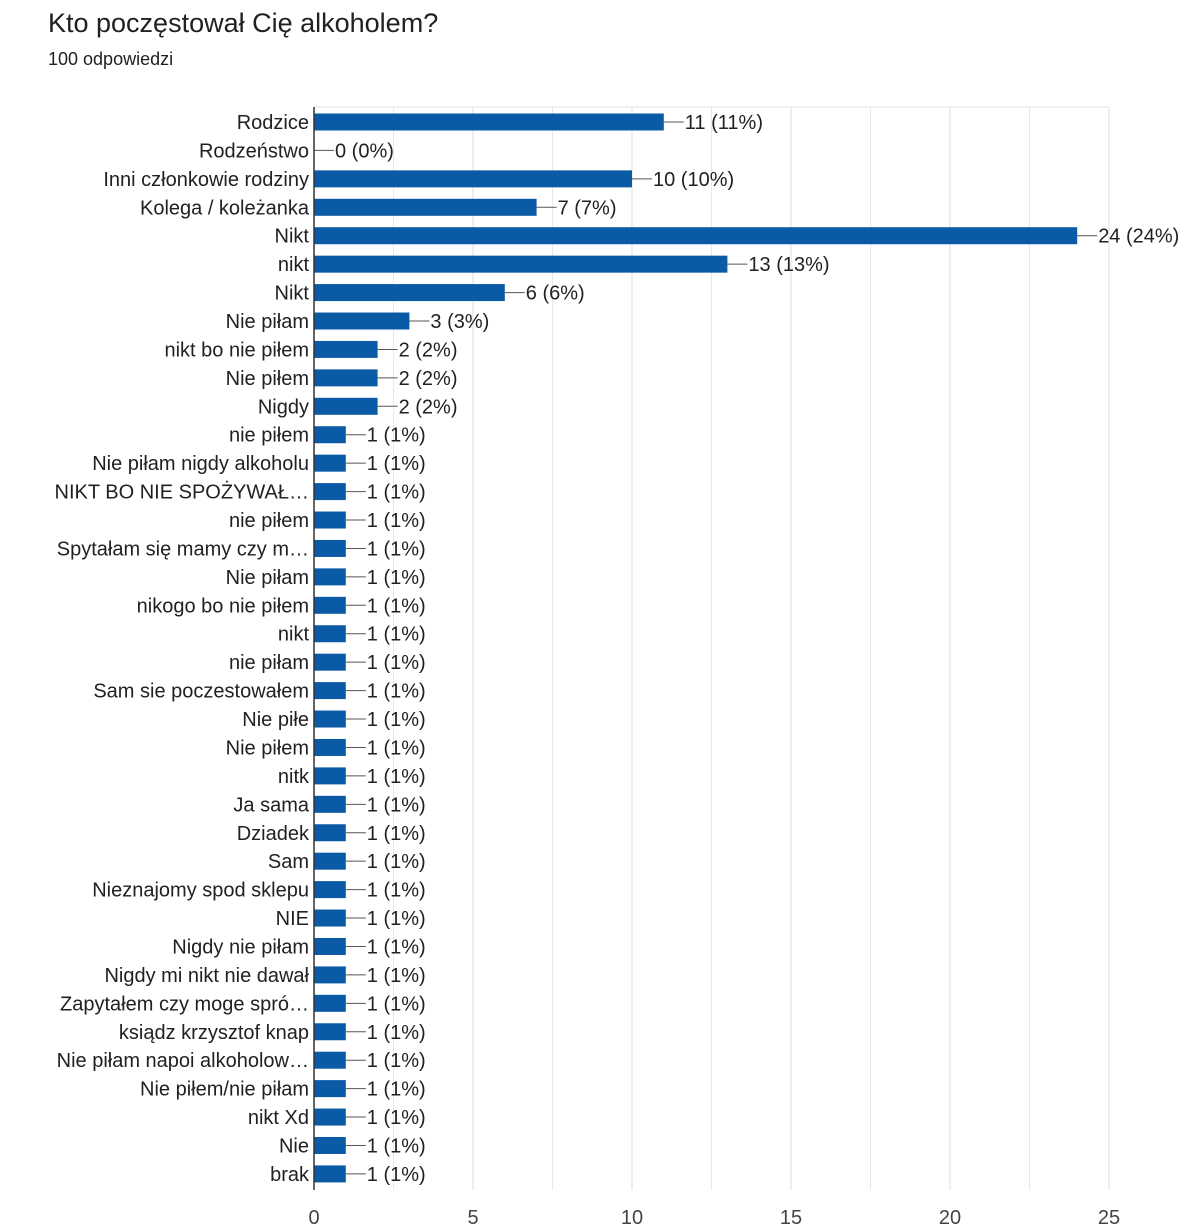  Describe the element at coordinates (714, 1217) in the screenshot. I see `x-axis-ticks: 0 5 10 15 20 25` at that location.